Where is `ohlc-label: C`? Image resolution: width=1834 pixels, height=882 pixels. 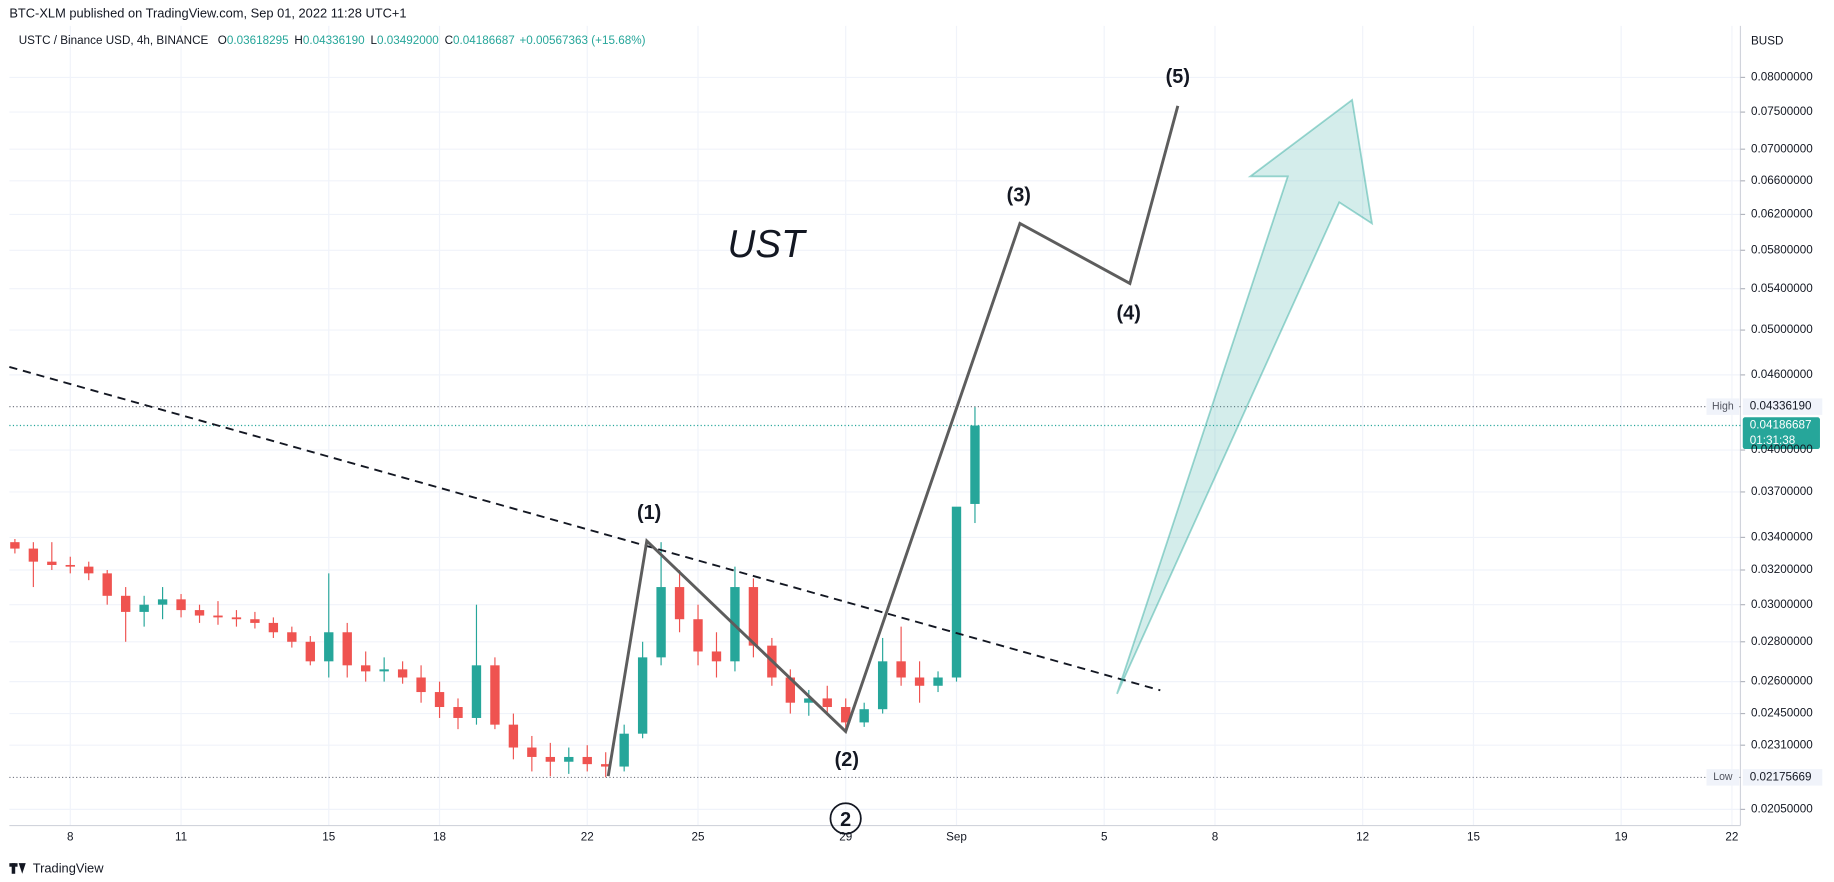
ohlc-label: C is located at coordinates (449, 40).